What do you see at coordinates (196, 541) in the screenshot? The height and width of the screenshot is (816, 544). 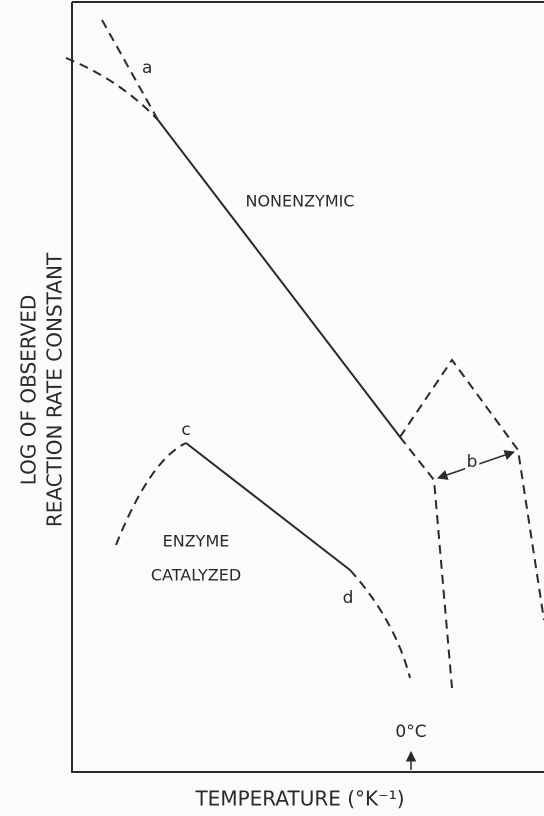 I see `label-enzyme: ENZYME` at bounding box center [196, 541].